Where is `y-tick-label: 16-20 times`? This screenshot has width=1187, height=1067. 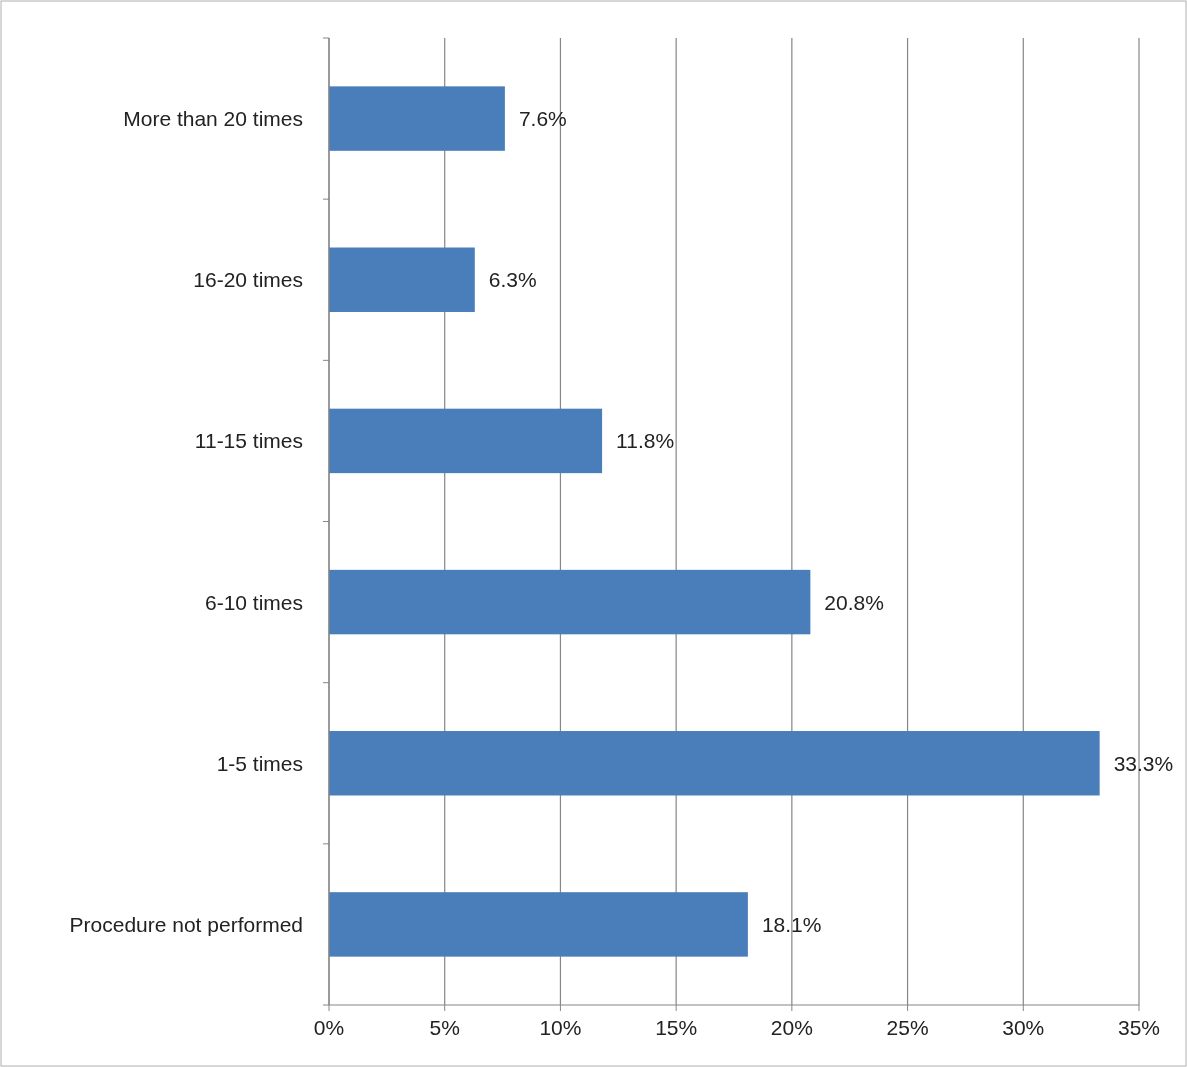
y-tick-label: 16-20 times is located at coordinates (248, 280).